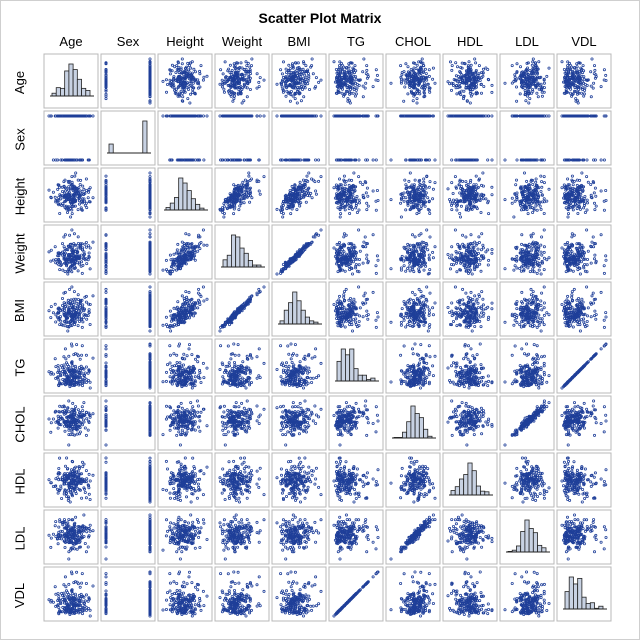 The image size is (640, 640). I want to click on column-label-bmi: BMI, so click(299, 41).